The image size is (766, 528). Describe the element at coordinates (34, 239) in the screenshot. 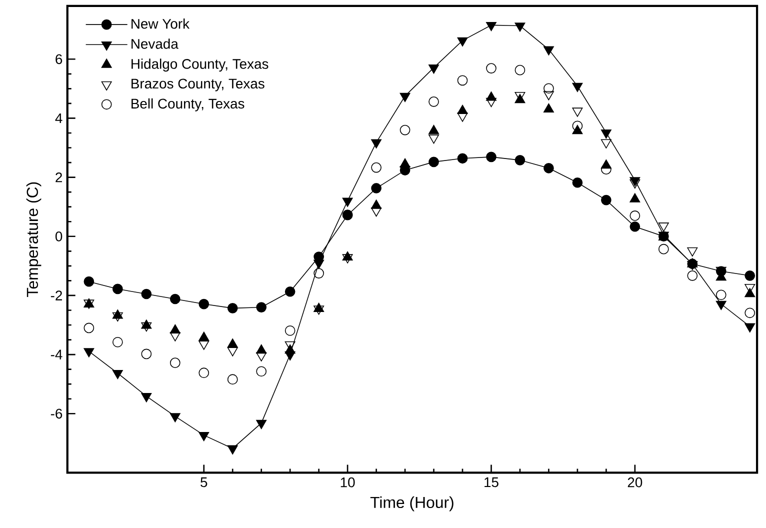

I see `y-axis-title: Temperature (C)` at that location.